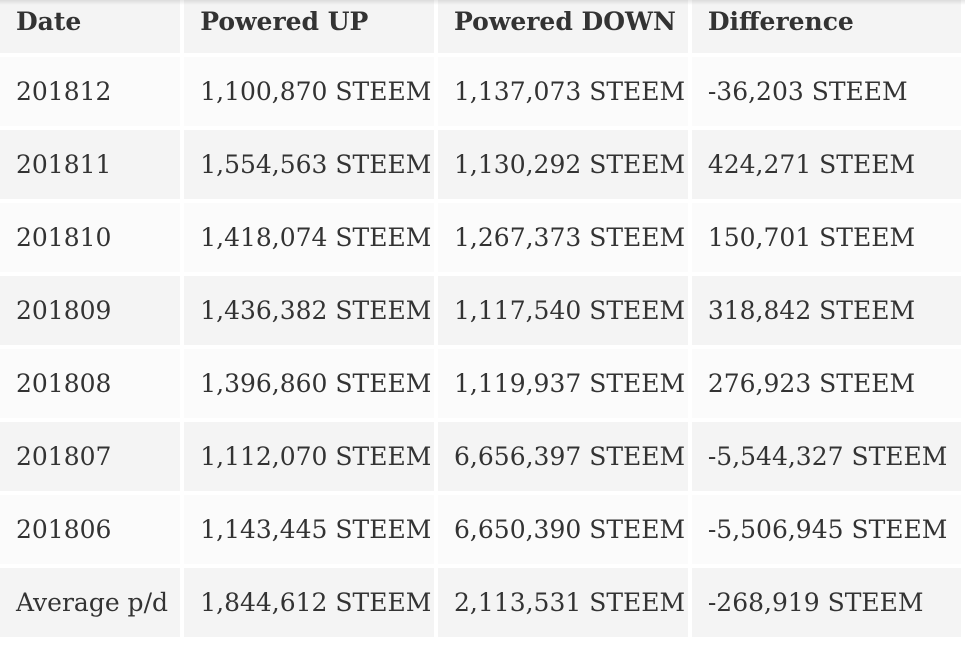 The height and width of the screenshot is (651, 965). What do you see at coordinates (309, 164) in the screenshot?
I see `cell-powered-up: 1,554,563 STEEM` at bounding box center [309, 164].